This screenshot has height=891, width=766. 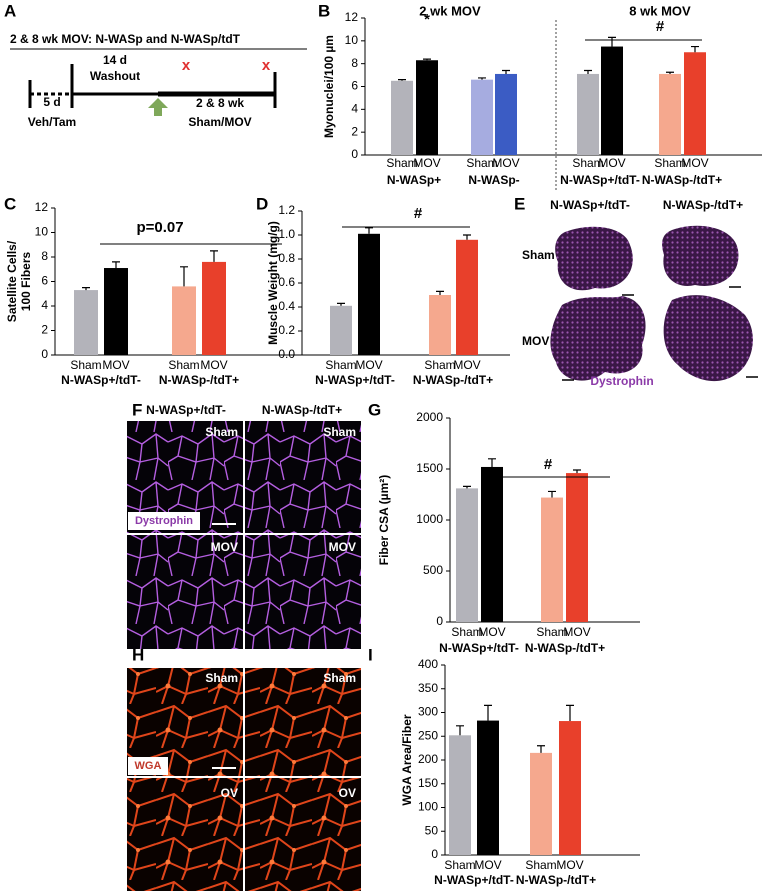 What do you see at coordinates (286, 306) in the screenshot?
I see `y-tick-label: 0.4` at bounding box center [286, 306].